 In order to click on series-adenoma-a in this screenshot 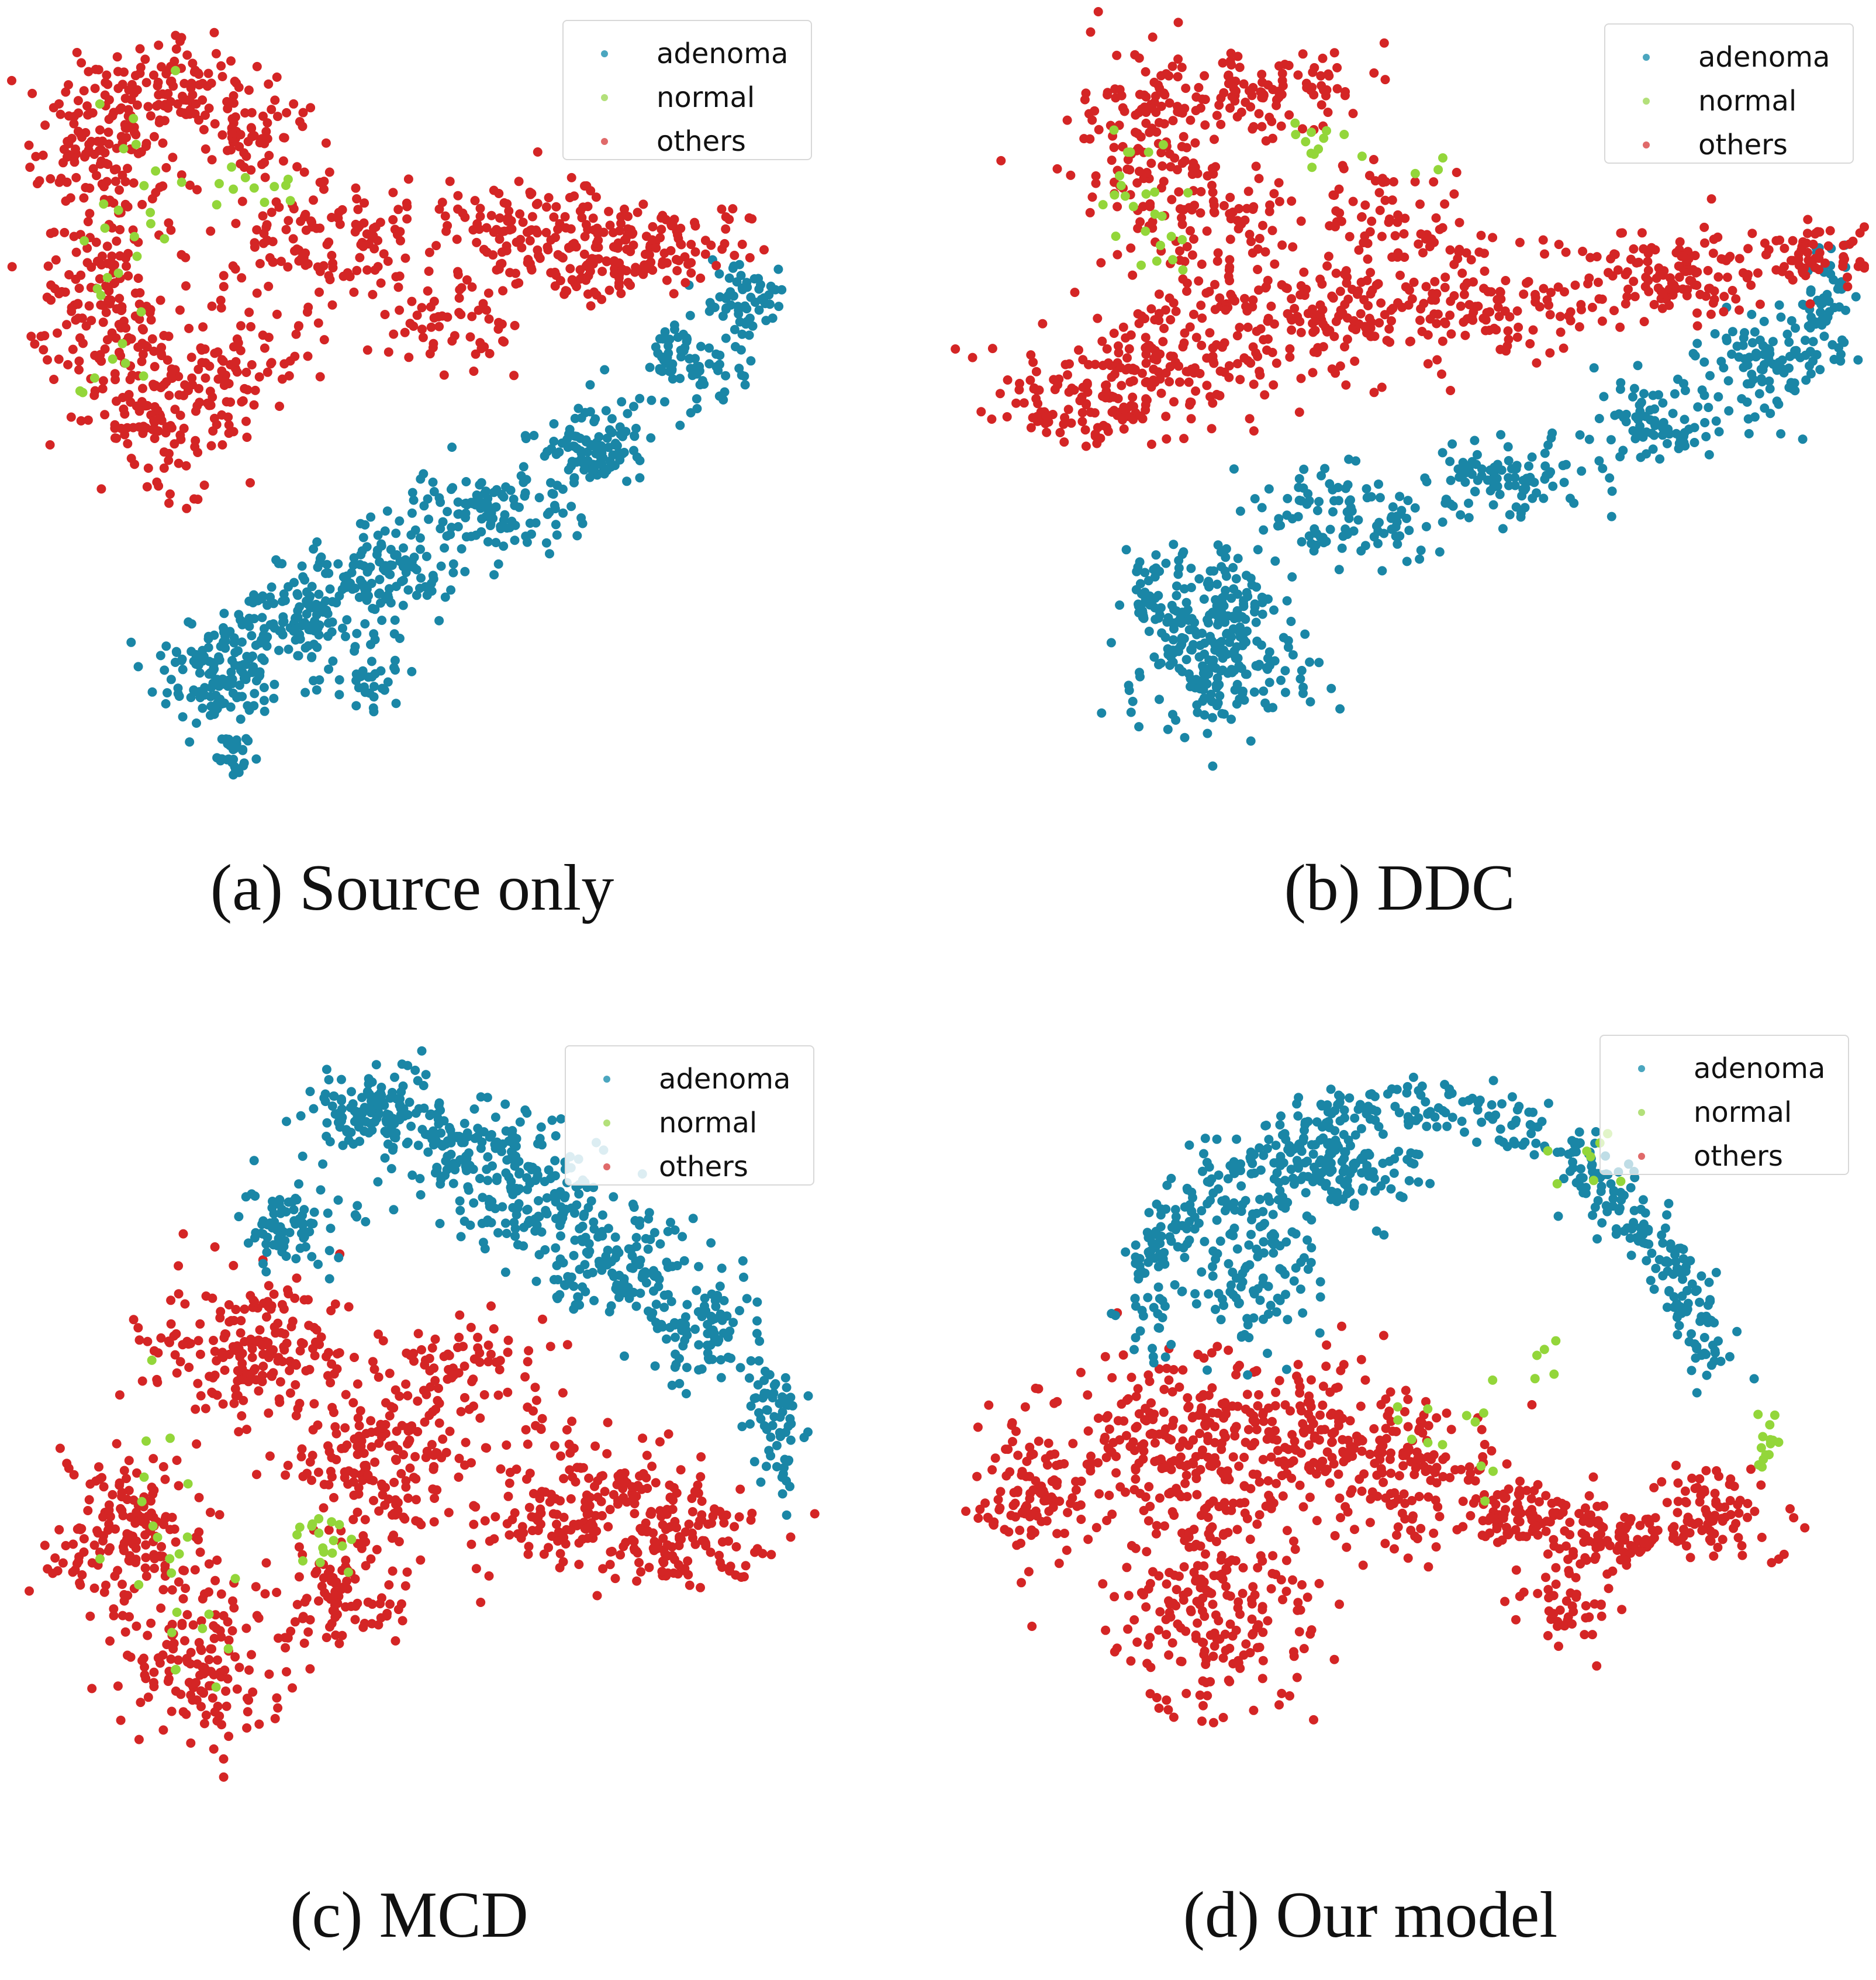, I will do `click(456, 517)`.